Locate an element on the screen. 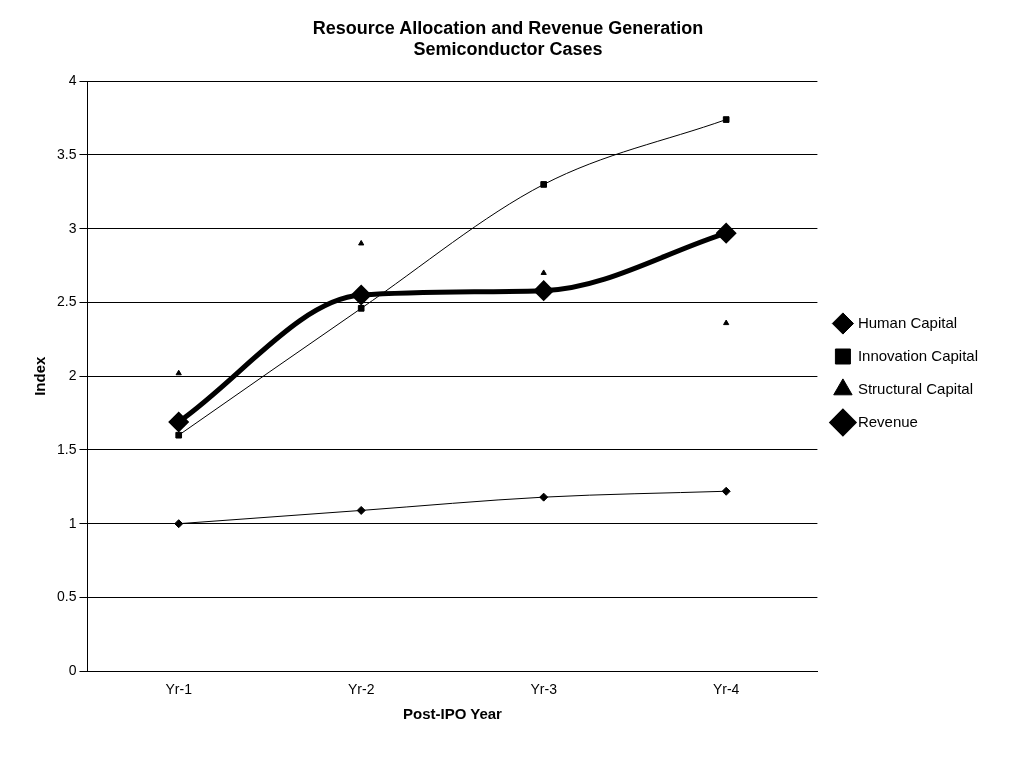  x-tick-label: Yr-4 is located at coordinates (726, 689).